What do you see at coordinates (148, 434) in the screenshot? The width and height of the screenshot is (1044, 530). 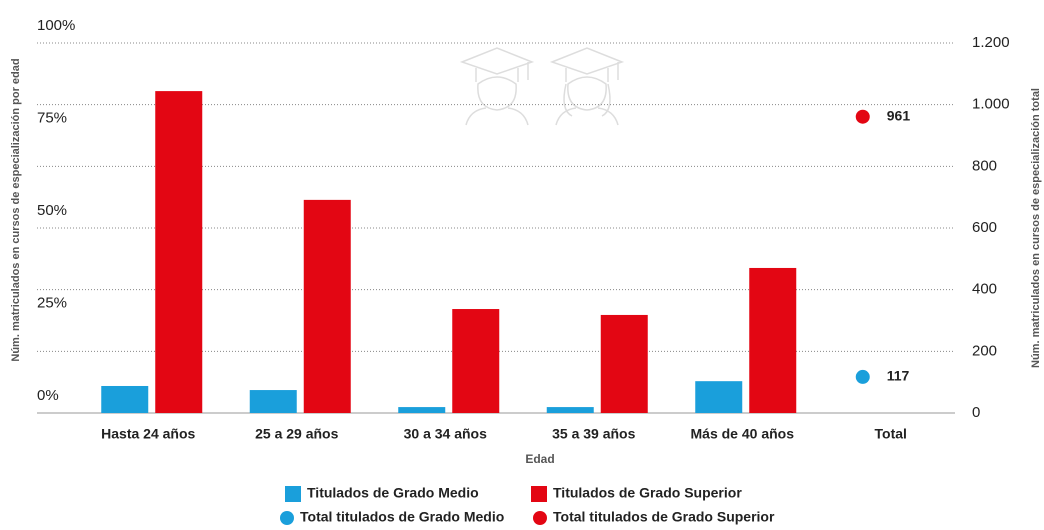 I see `x-tick-label: Hasta 24 años` at bounding box center [148, 434].